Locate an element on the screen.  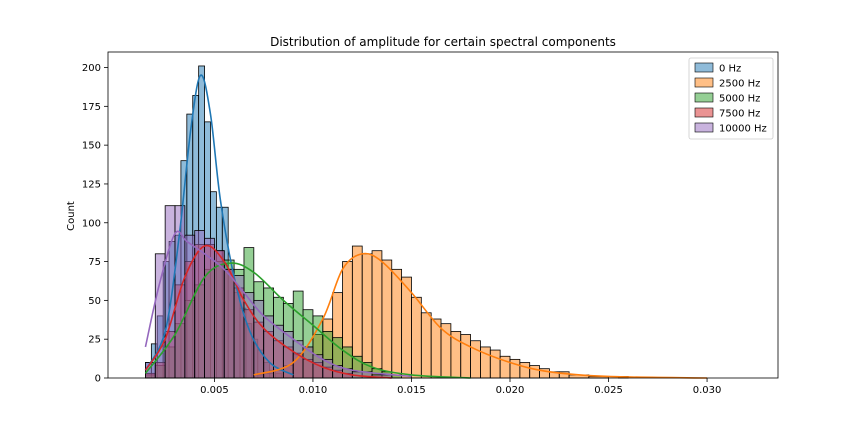
y-axis: 0 25 50 75 100 125 150 175 200 is located at coordinates (95, 224).